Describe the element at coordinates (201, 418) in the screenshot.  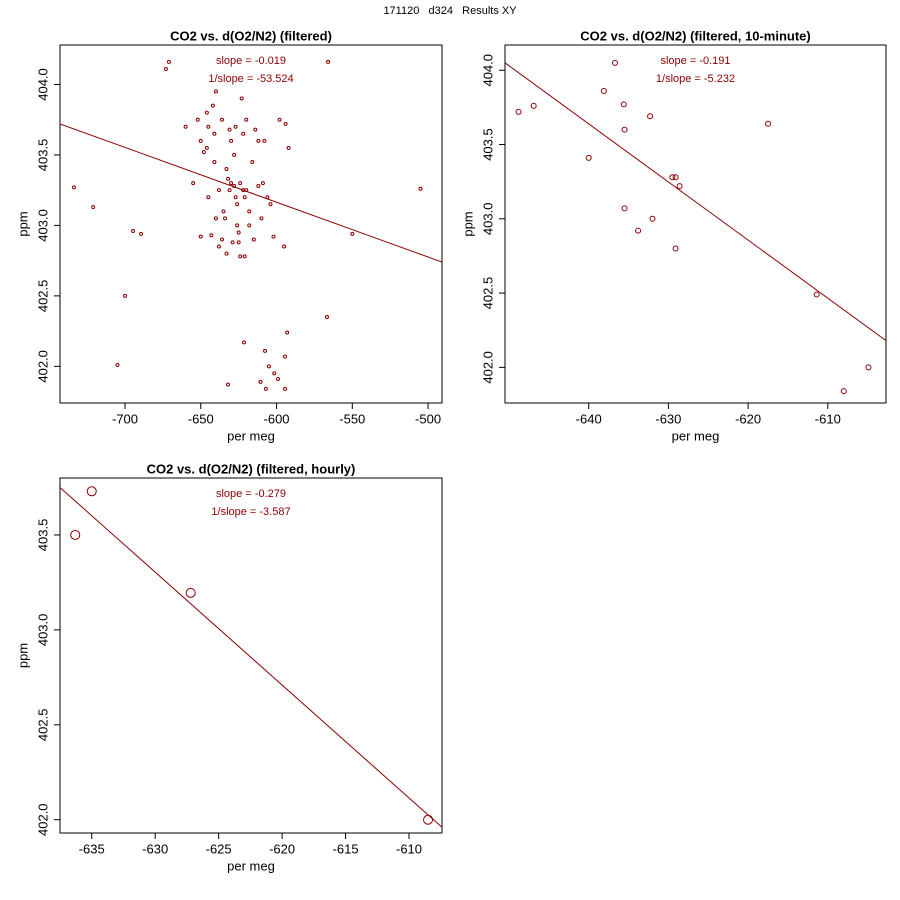
I see `x-tick-label: -650` at that location.